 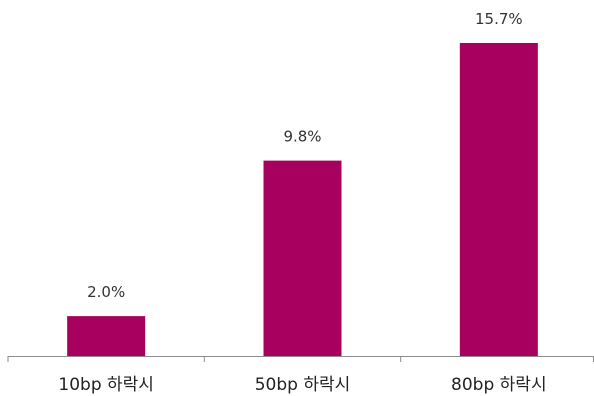 What do you see at coordinates (499, 385) in the screenshot?
I see `x-tick-label: 80bp 하락시` at bounding box center [499, 385].